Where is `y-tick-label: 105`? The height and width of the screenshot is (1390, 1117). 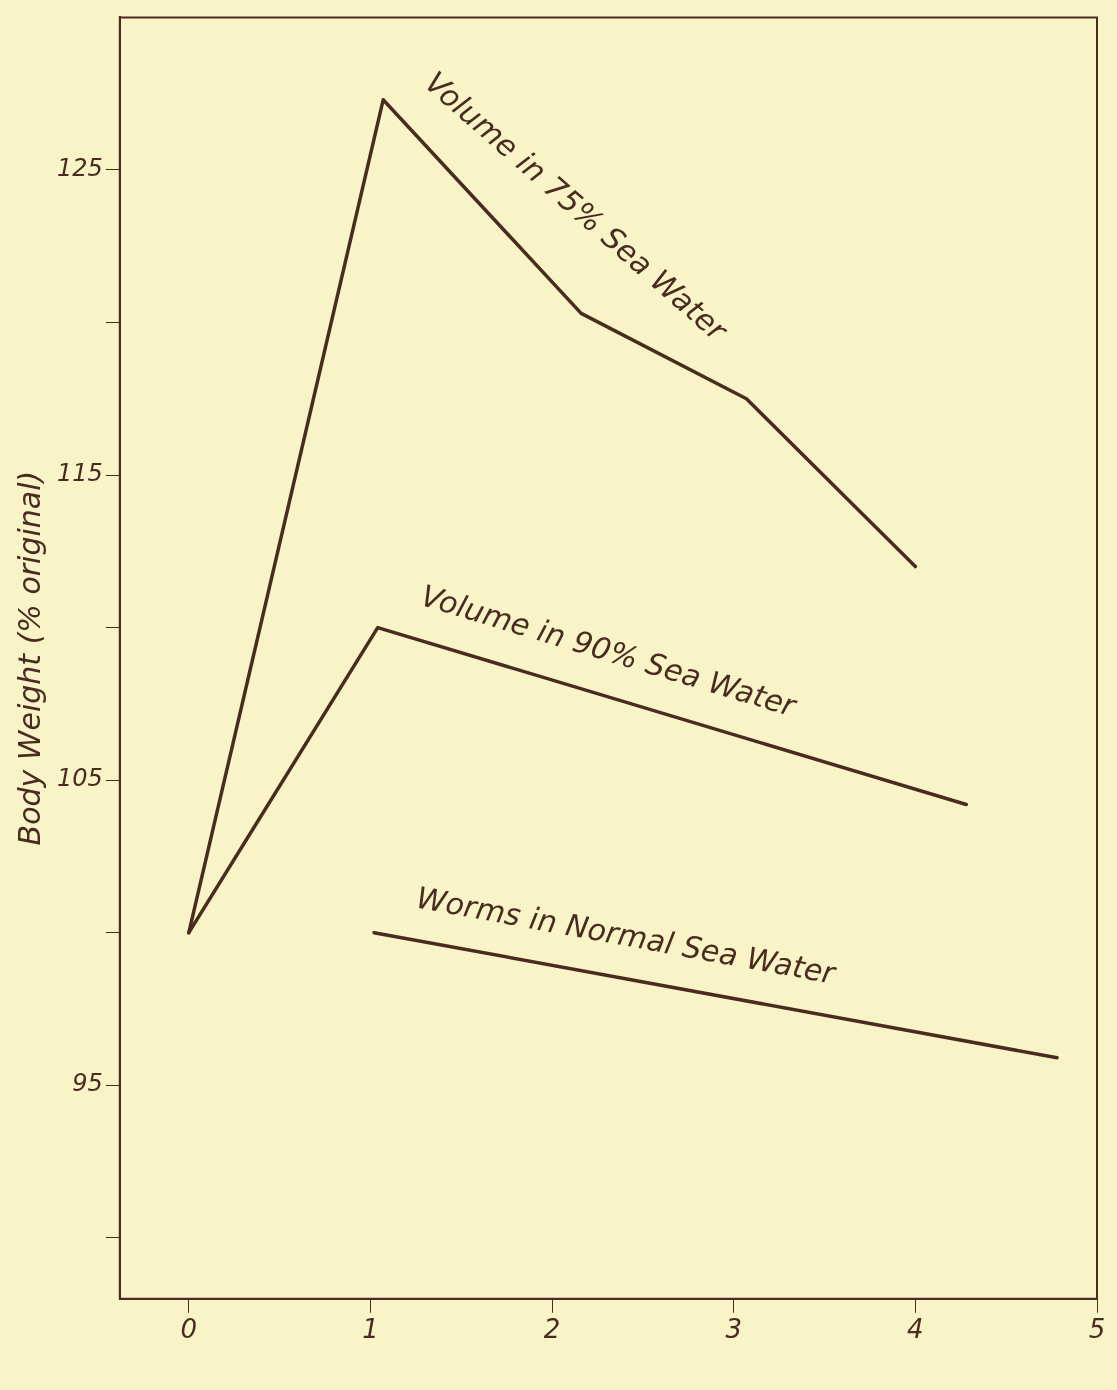 y-tick-label: 105 is located at coordinates (80, 778).